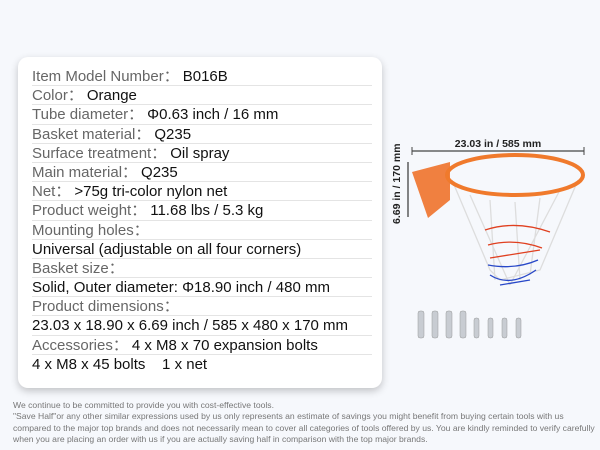 The height and width of the screenshot is (450, 600). I want to click on spec-value: 4 x M8 x 45 bolts 1 x net, so click(120, 364).